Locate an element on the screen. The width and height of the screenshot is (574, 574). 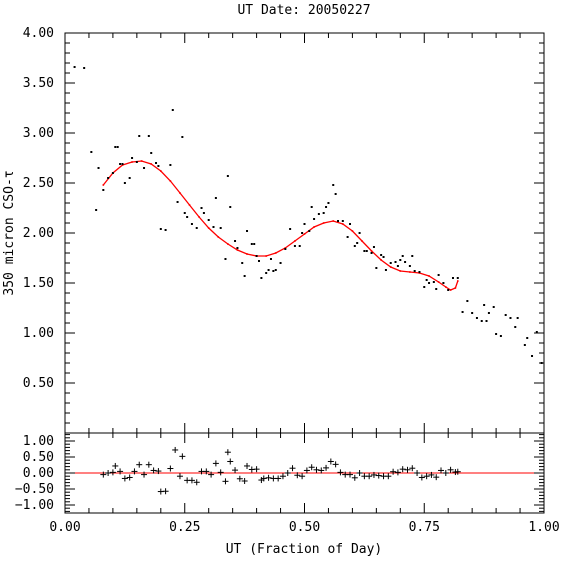
y-tick-label: 1.50 is located at coordinates (38, 283).